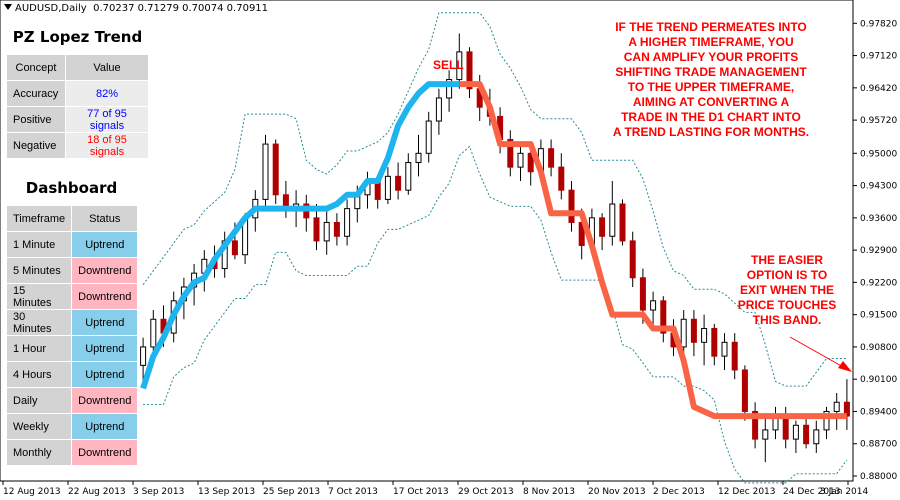 The height and width of the screenshot is (500, 900). What do you see at coordinates (844, 492) in the screenshot?
I see `x-tick-label: 3 Jan 2014` at bounding box center [844, 492].